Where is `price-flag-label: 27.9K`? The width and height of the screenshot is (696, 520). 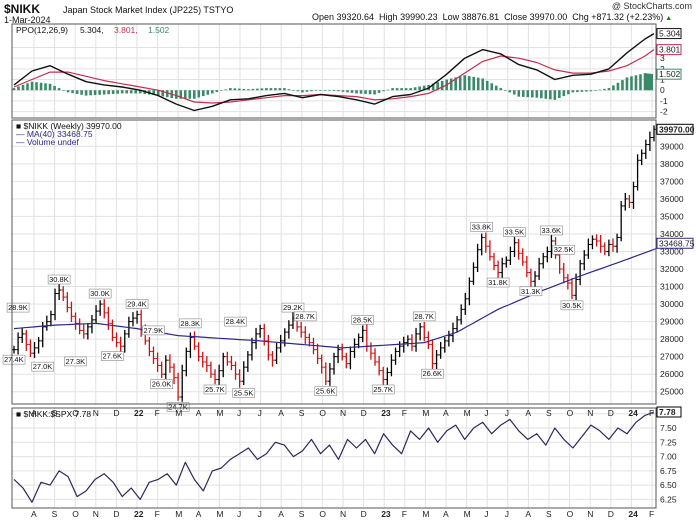
price-flag-label: 27.9K is located at coordinates (153, 330).